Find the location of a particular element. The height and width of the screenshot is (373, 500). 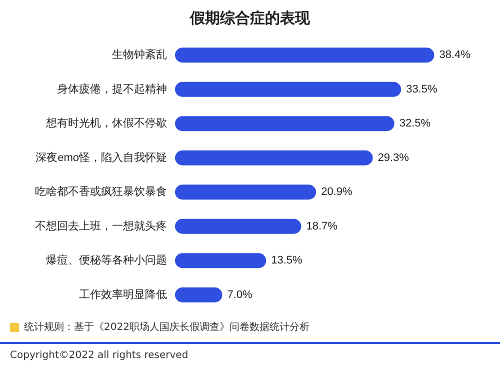

text: 统计规则：基于《2022职场人国庆长假调查》问卷数据统计分析 is located at coordinates (167, 327).